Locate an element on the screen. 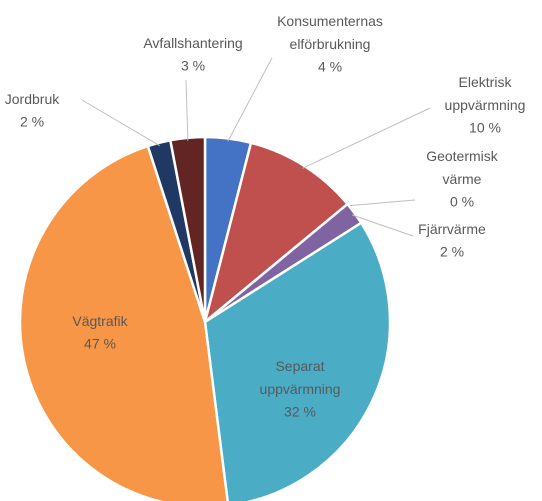 The image size is (542, 501). slice-value-label: 3 % is located at coordinates (193, 66).